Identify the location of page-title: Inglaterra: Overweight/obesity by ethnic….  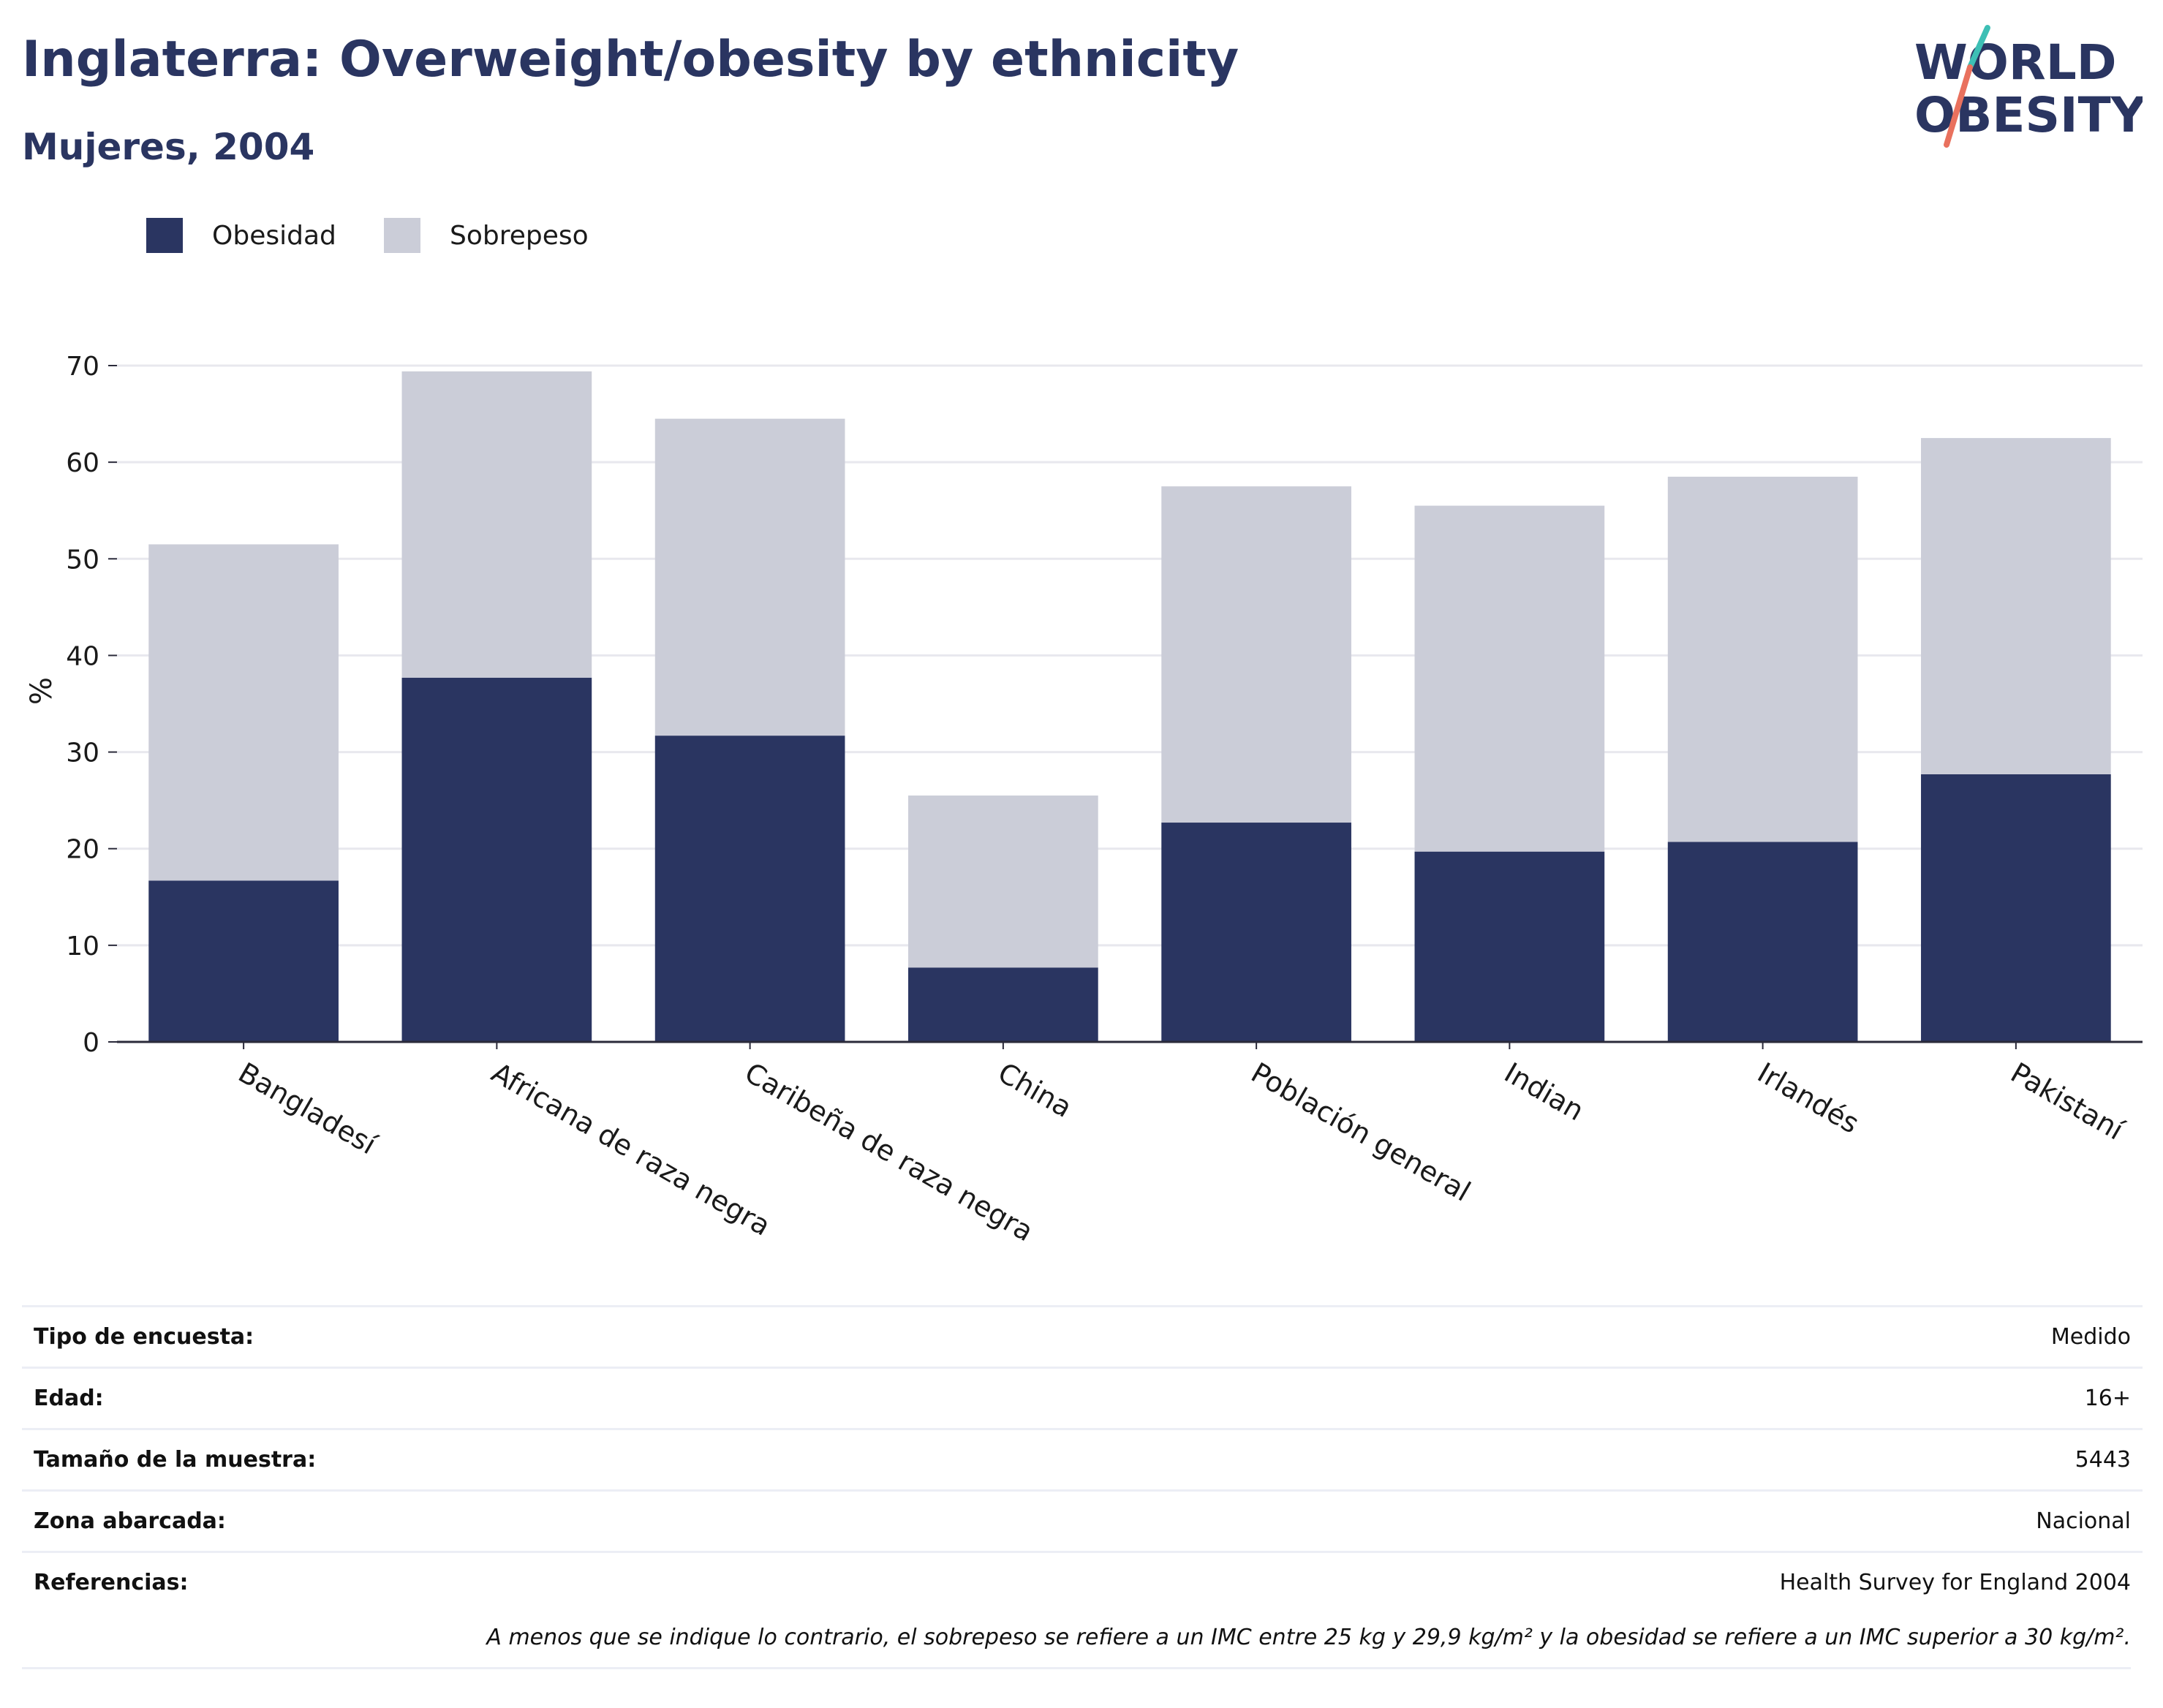
(631, 59).